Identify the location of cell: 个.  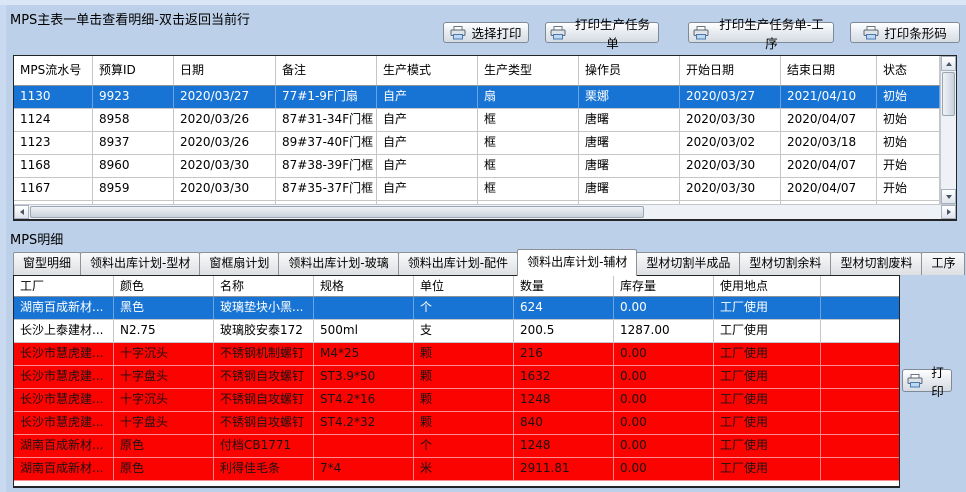
(464, 446).